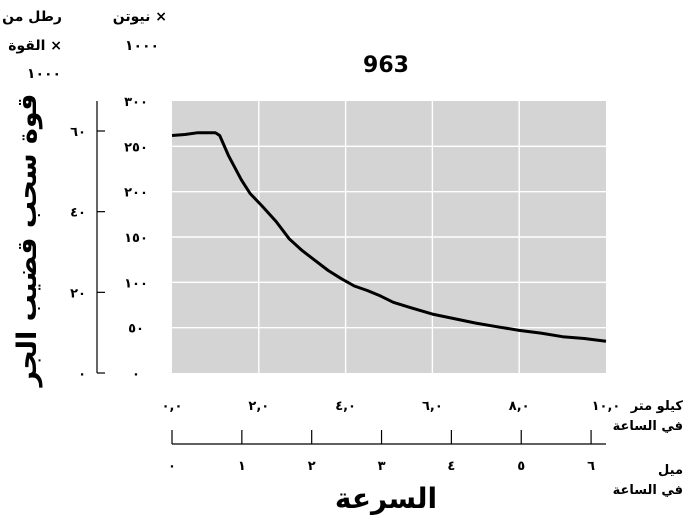 This screenshot has width=683, height=527. Describe the element at coordinates (27, 241) in the screenshot. I see `y-axis-label: قوة سحب قضيب الجر` at that location.